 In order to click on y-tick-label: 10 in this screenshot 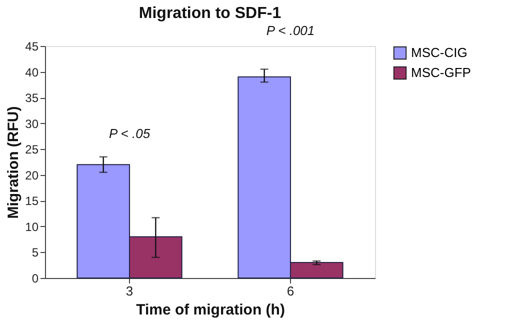, I will do `click(32, 227)`.